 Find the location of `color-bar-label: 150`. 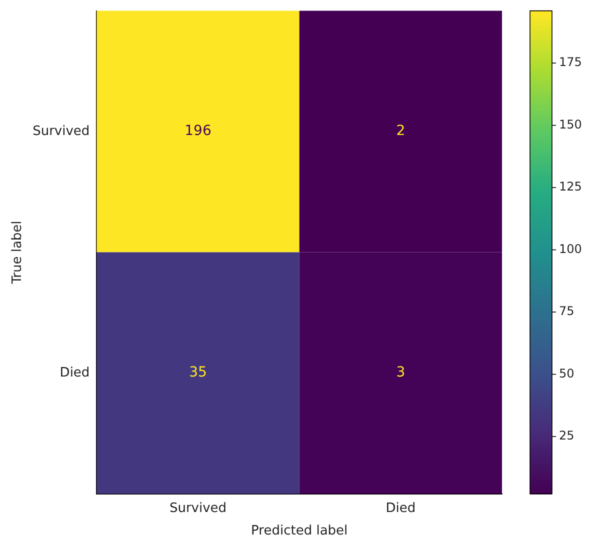

color-bar-label: 150 is located at coordinates (570, 124).